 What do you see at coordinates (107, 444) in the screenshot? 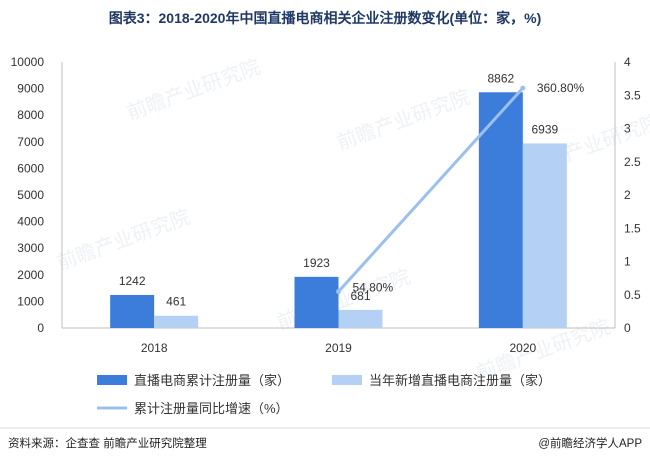
I see `source-note: 资料来源：企查查 前瞻产业研究院整理` at bounding box center [107, 444].